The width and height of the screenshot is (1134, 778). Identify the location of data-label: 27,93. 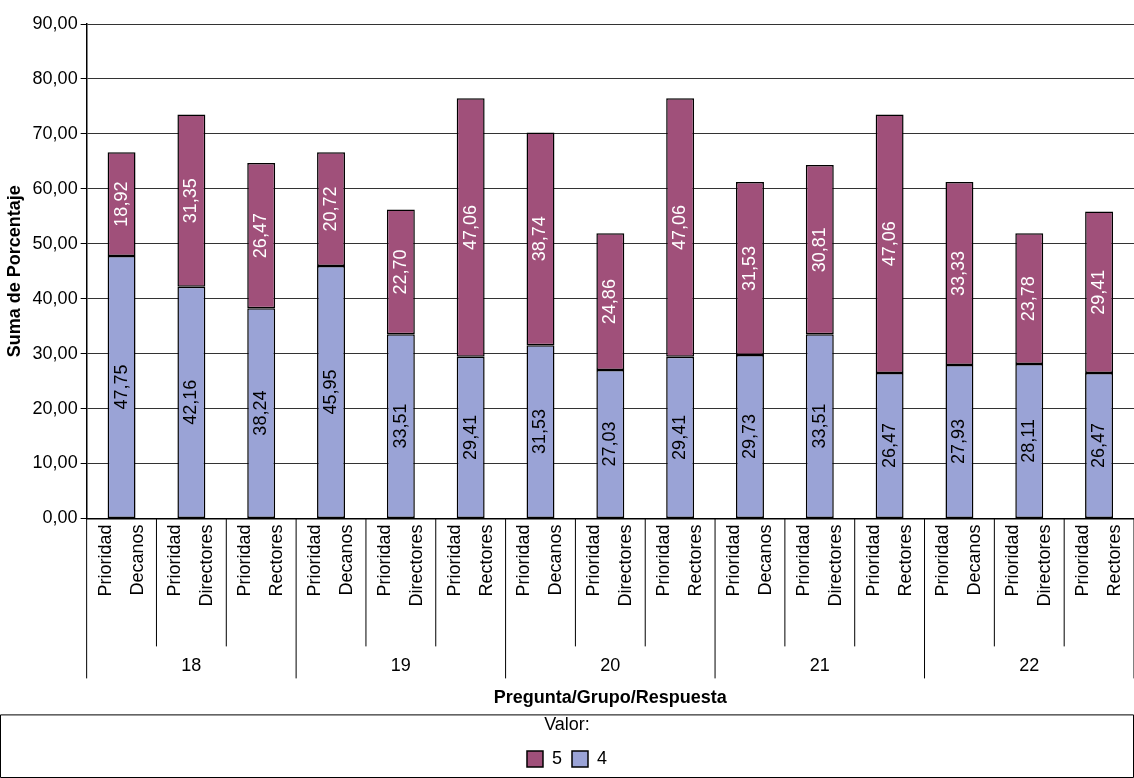
(958, 441).